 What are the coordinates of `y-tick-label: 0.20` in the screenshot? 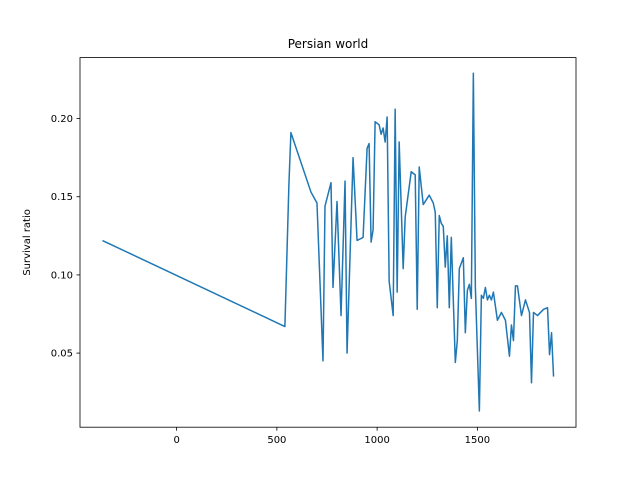 It's located at (62, 119).